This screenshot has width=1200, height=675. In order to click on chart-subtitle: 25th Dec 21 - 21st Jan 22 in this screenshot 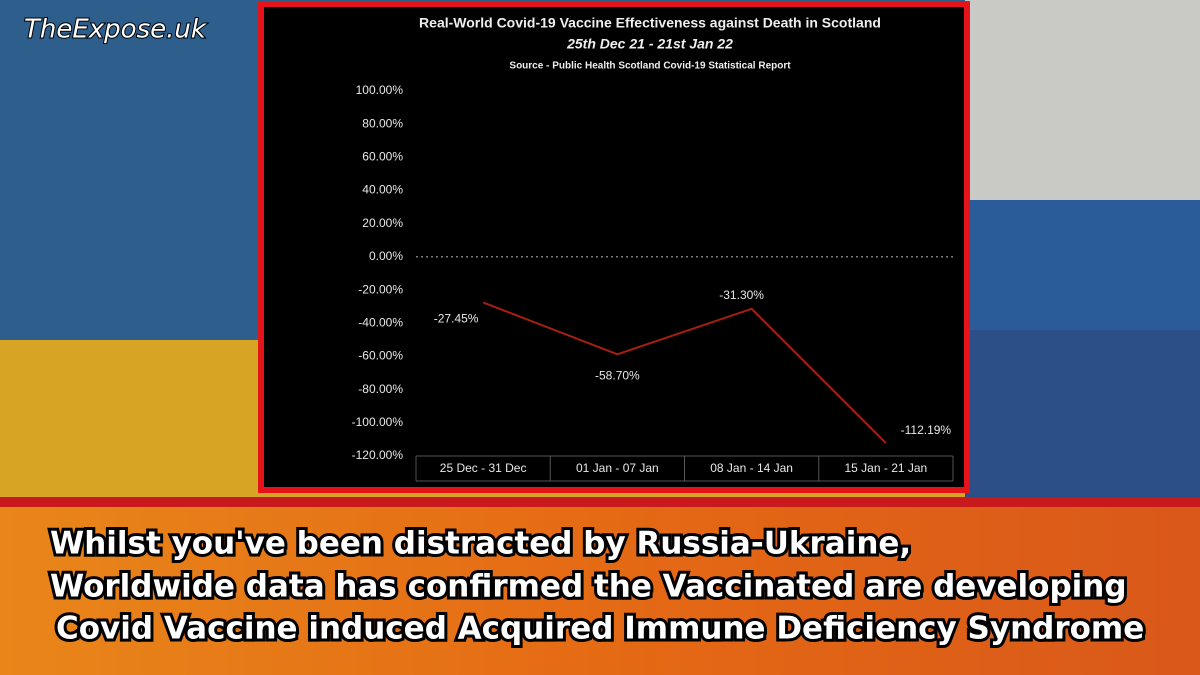, I will do `click(649, 44)`.